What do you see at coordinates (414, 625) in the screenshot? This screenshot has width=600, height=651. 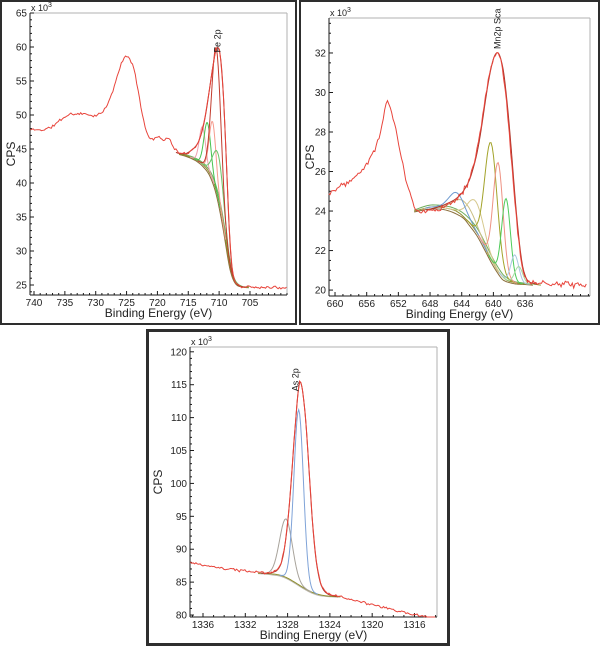 I see `x-tick-label: 1316` at bounding box center [414, 625].